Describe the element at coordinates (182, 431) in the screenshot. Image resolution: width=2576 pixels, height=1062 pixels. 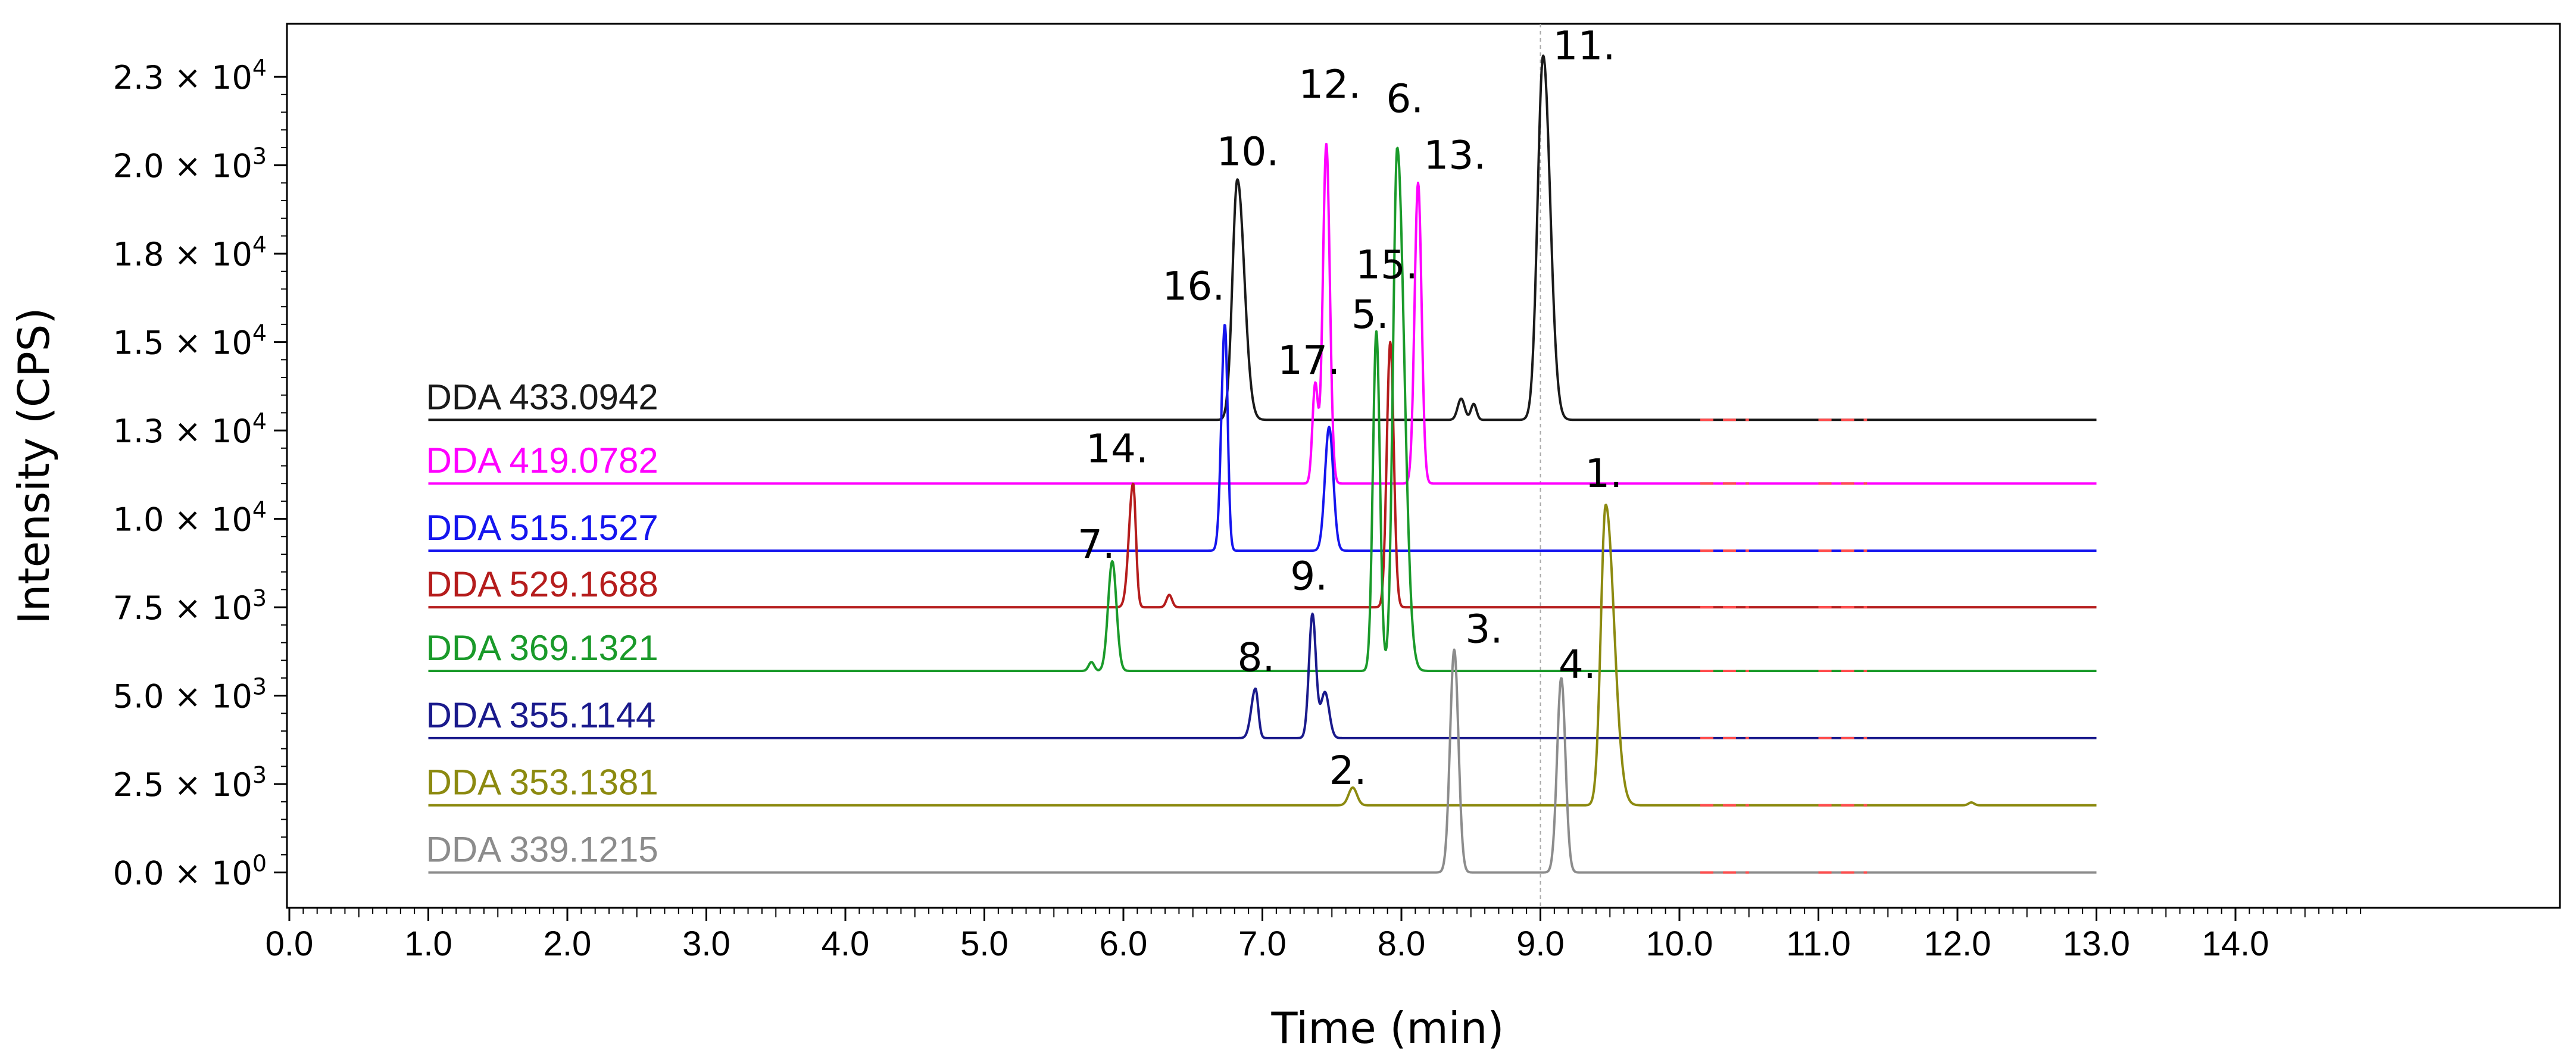
I see `y-tick-mantissa: 1.3 × 10` at that location.